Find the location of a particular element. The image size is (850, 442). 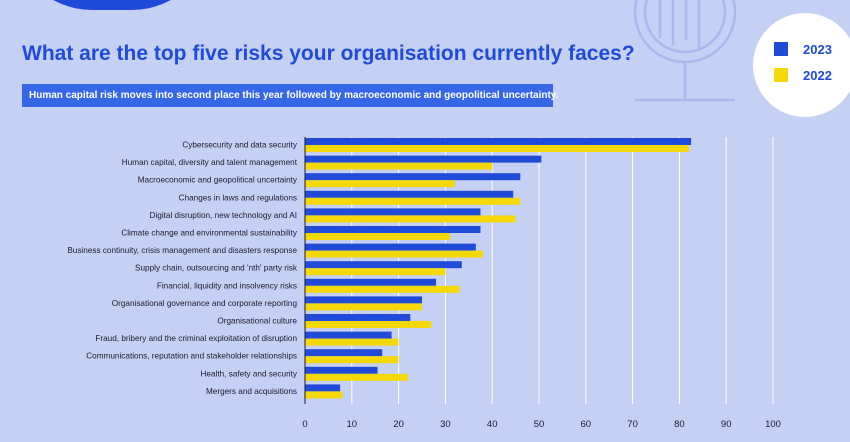

category-label: Mergers and acquisitions is located at coordinates (251, 391).